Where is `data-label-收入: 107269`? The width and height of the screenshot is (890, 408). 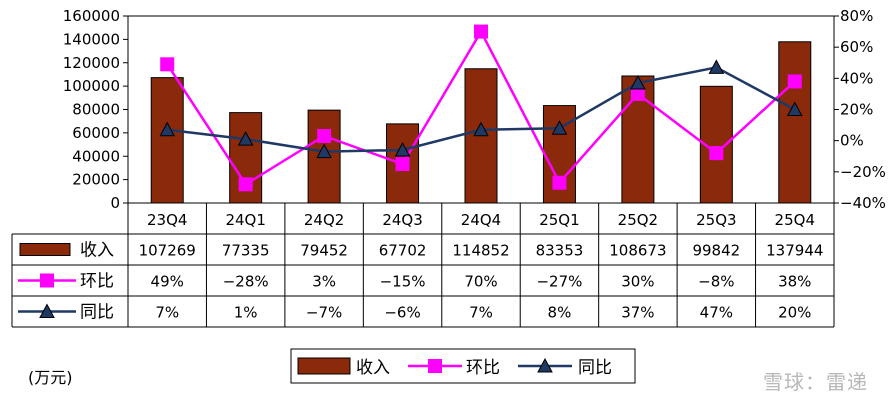
data-label-收入: 107269 is located at coordinates (167, 251).